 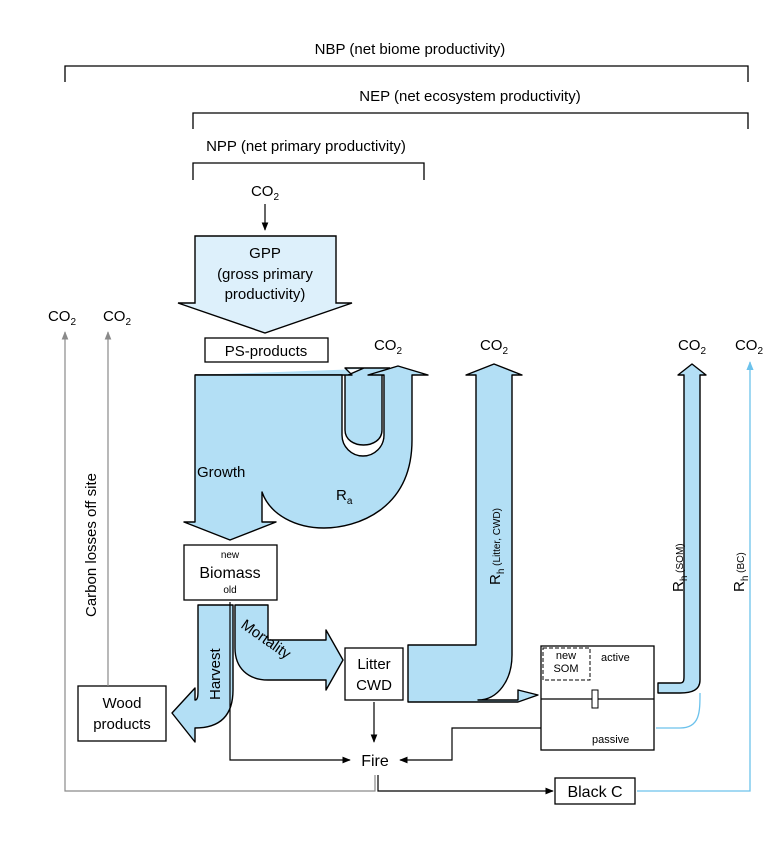 What do you see at coordinates (741, 572) in the screenshot?
I see `rh-bc-label: Rh (BC)` at bounding box center [741, 572].